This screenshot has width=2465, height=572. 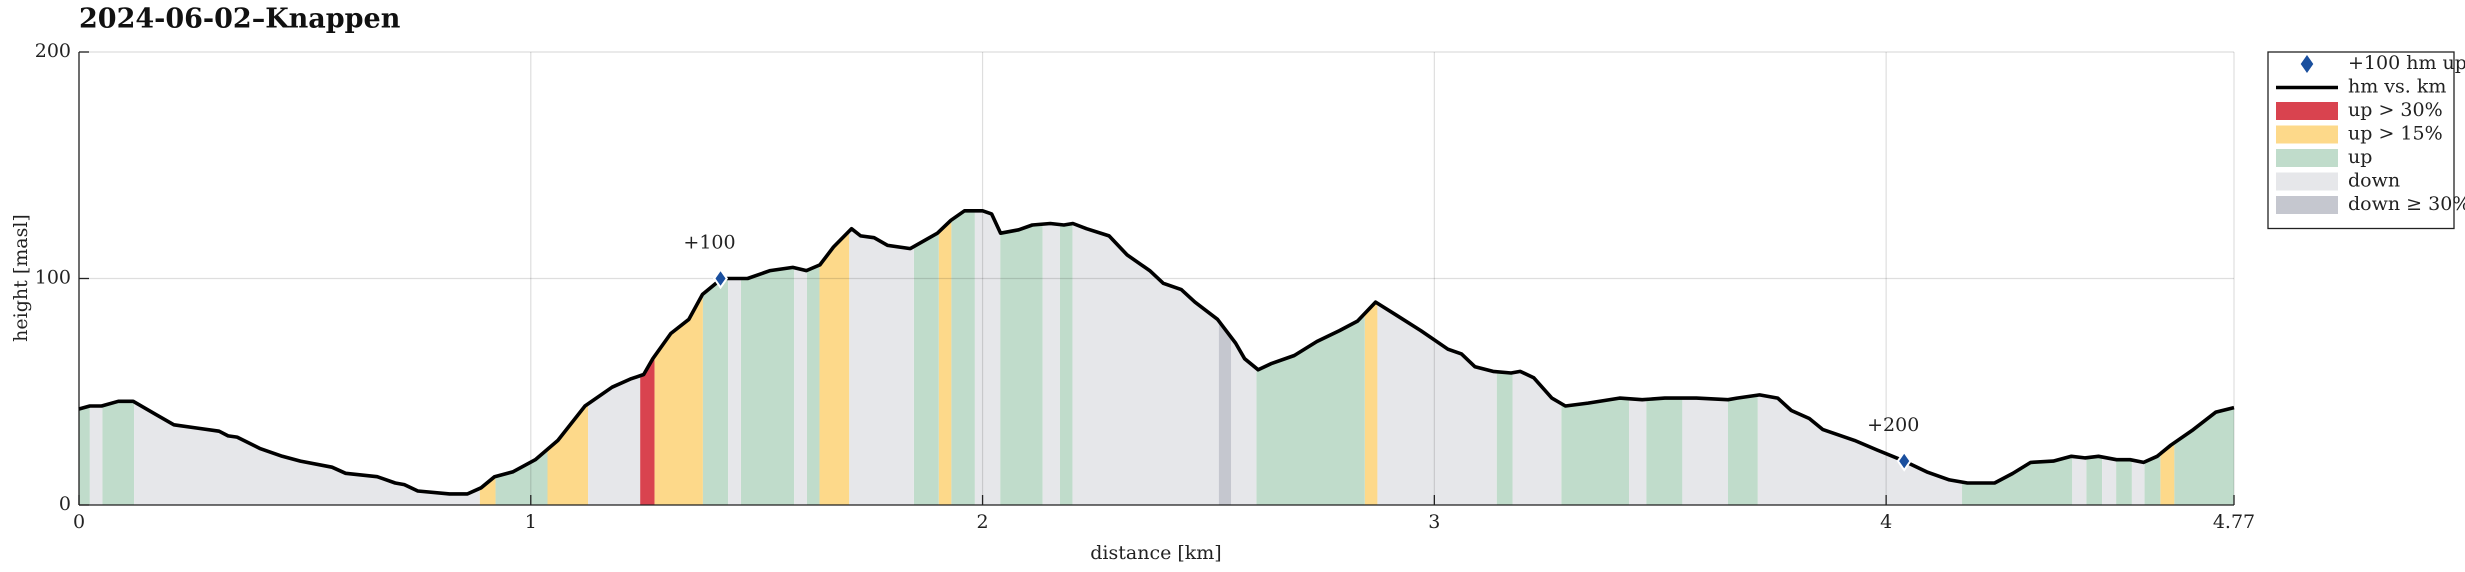 I want to click on legend-label: up > 15%, so click(x=2395, y=134).